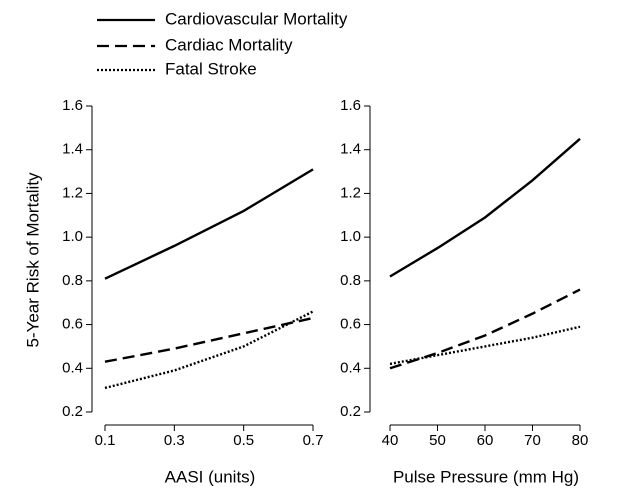 The image size is (633, 489). I want to click on x-tick-label: 40, so click(390, 440).